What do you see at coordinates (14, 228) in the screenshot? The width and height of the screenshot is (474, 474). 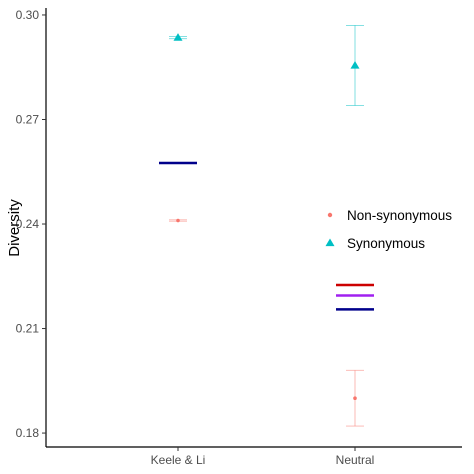 I see `y-axis-title: Diversity` at bounding box center [14, 228].